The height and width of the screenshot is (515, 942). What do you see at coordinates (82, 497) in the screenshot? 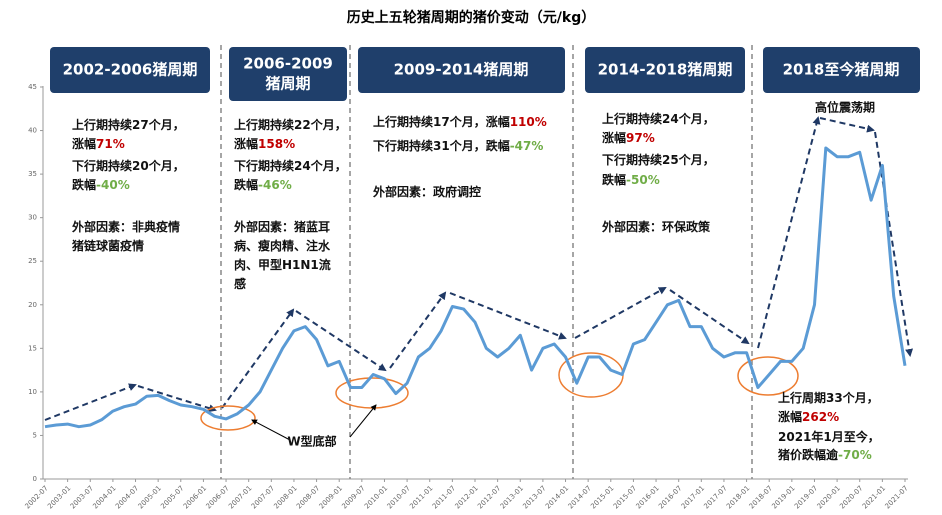
I see `x-tick-label: 2003-07` at bounding box center [82, 497].